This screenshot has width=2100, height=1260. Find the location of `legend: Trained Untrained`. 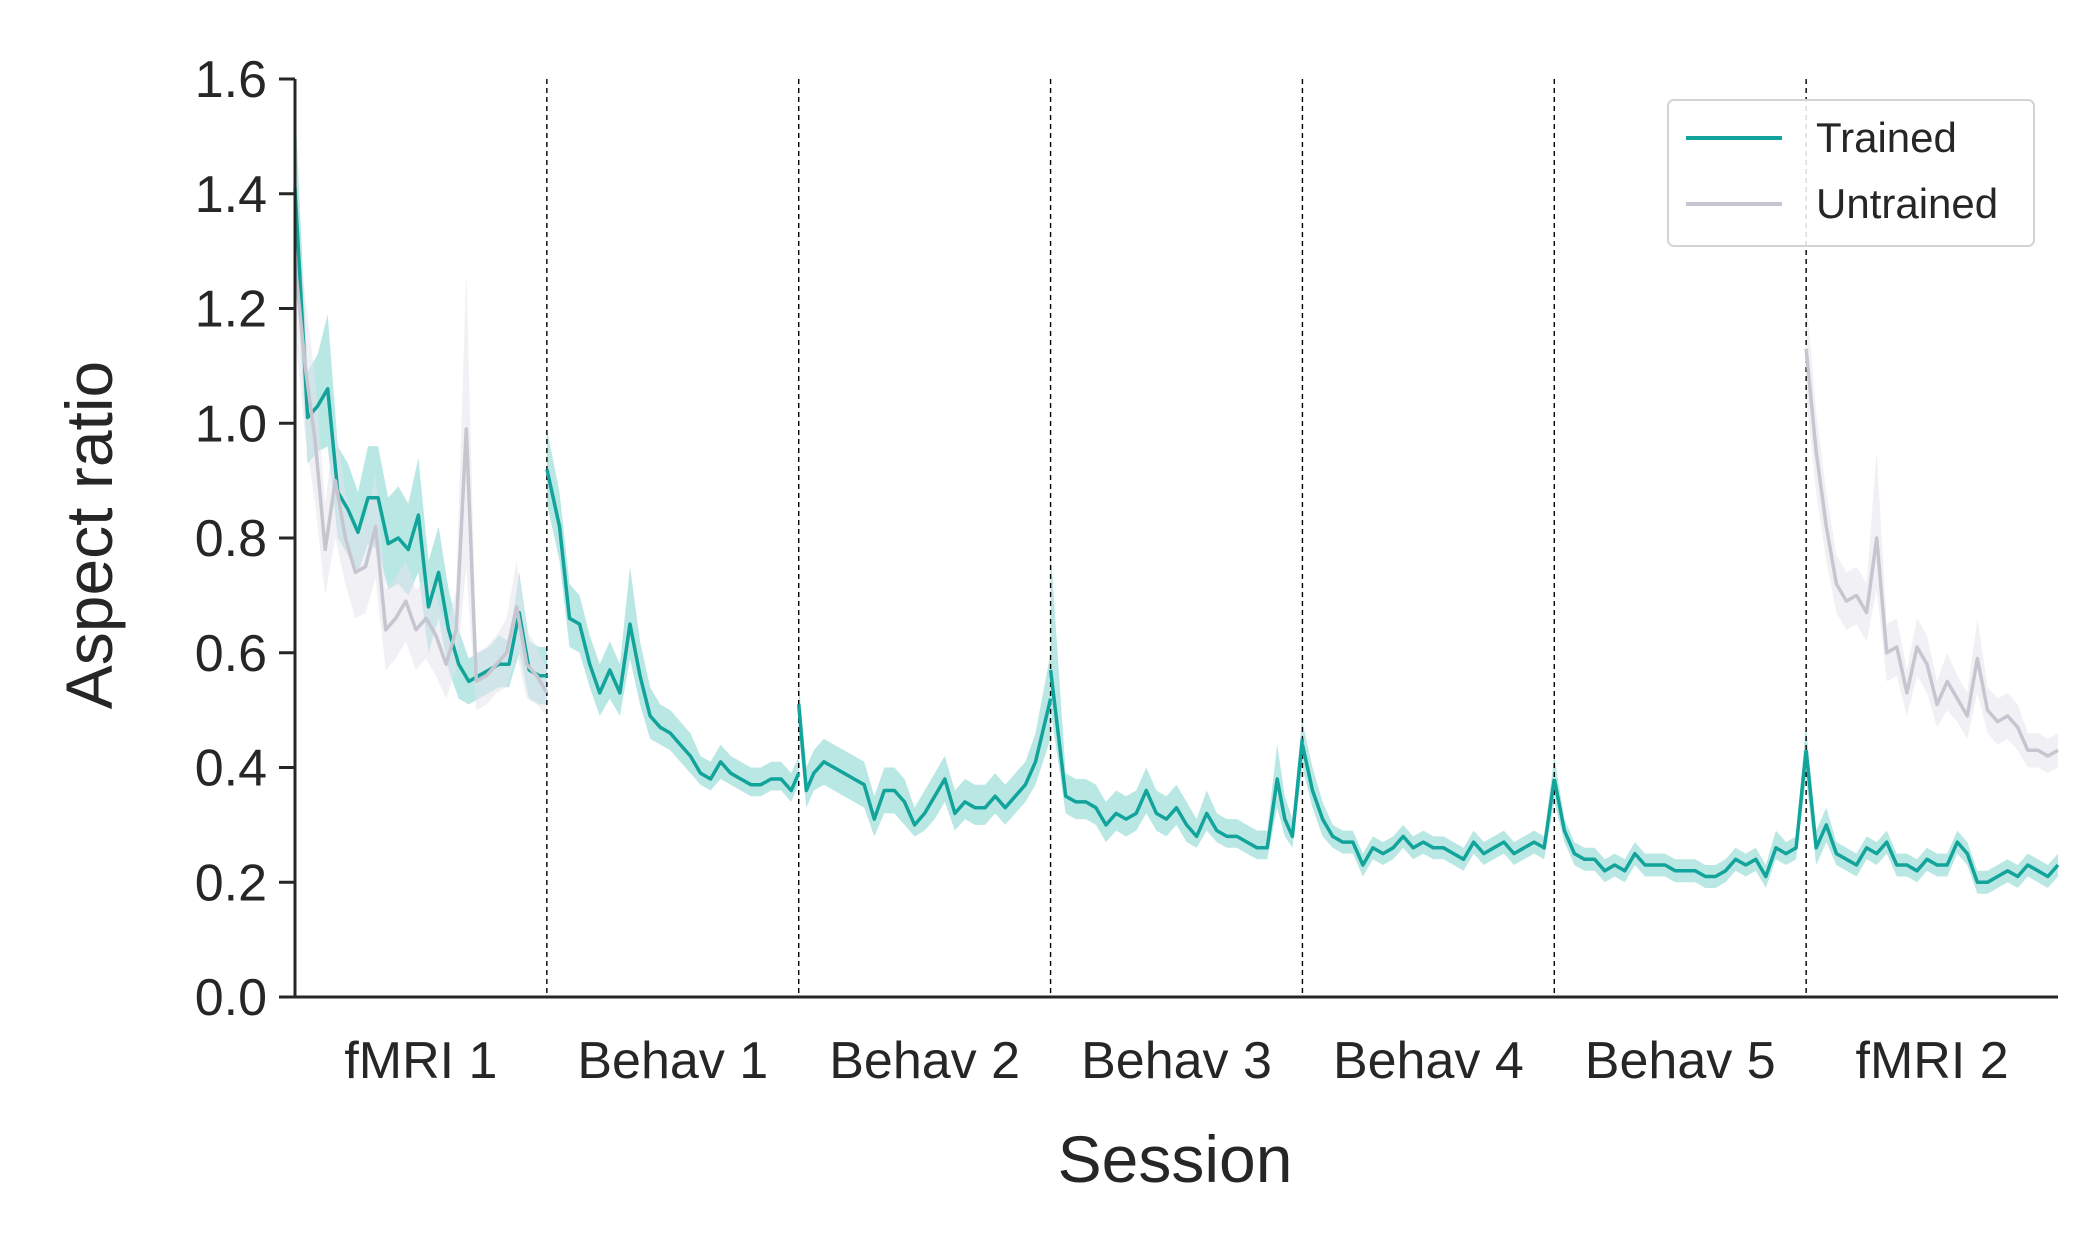

legend: Trained Untrained is located at coordinates (1851, 173).